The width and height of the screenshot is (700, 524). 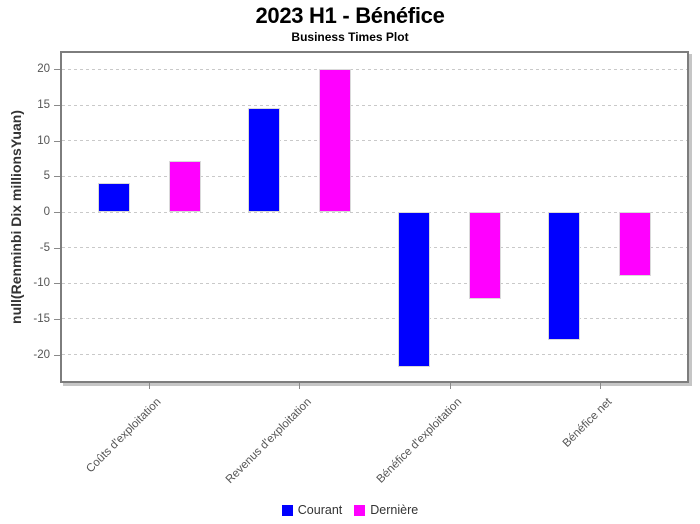 What do you see at coordinates (350, 15) in the screenshot?
I see `chart-title: 2023 H1 - Bénéfice` at bounding box center [350, 15].